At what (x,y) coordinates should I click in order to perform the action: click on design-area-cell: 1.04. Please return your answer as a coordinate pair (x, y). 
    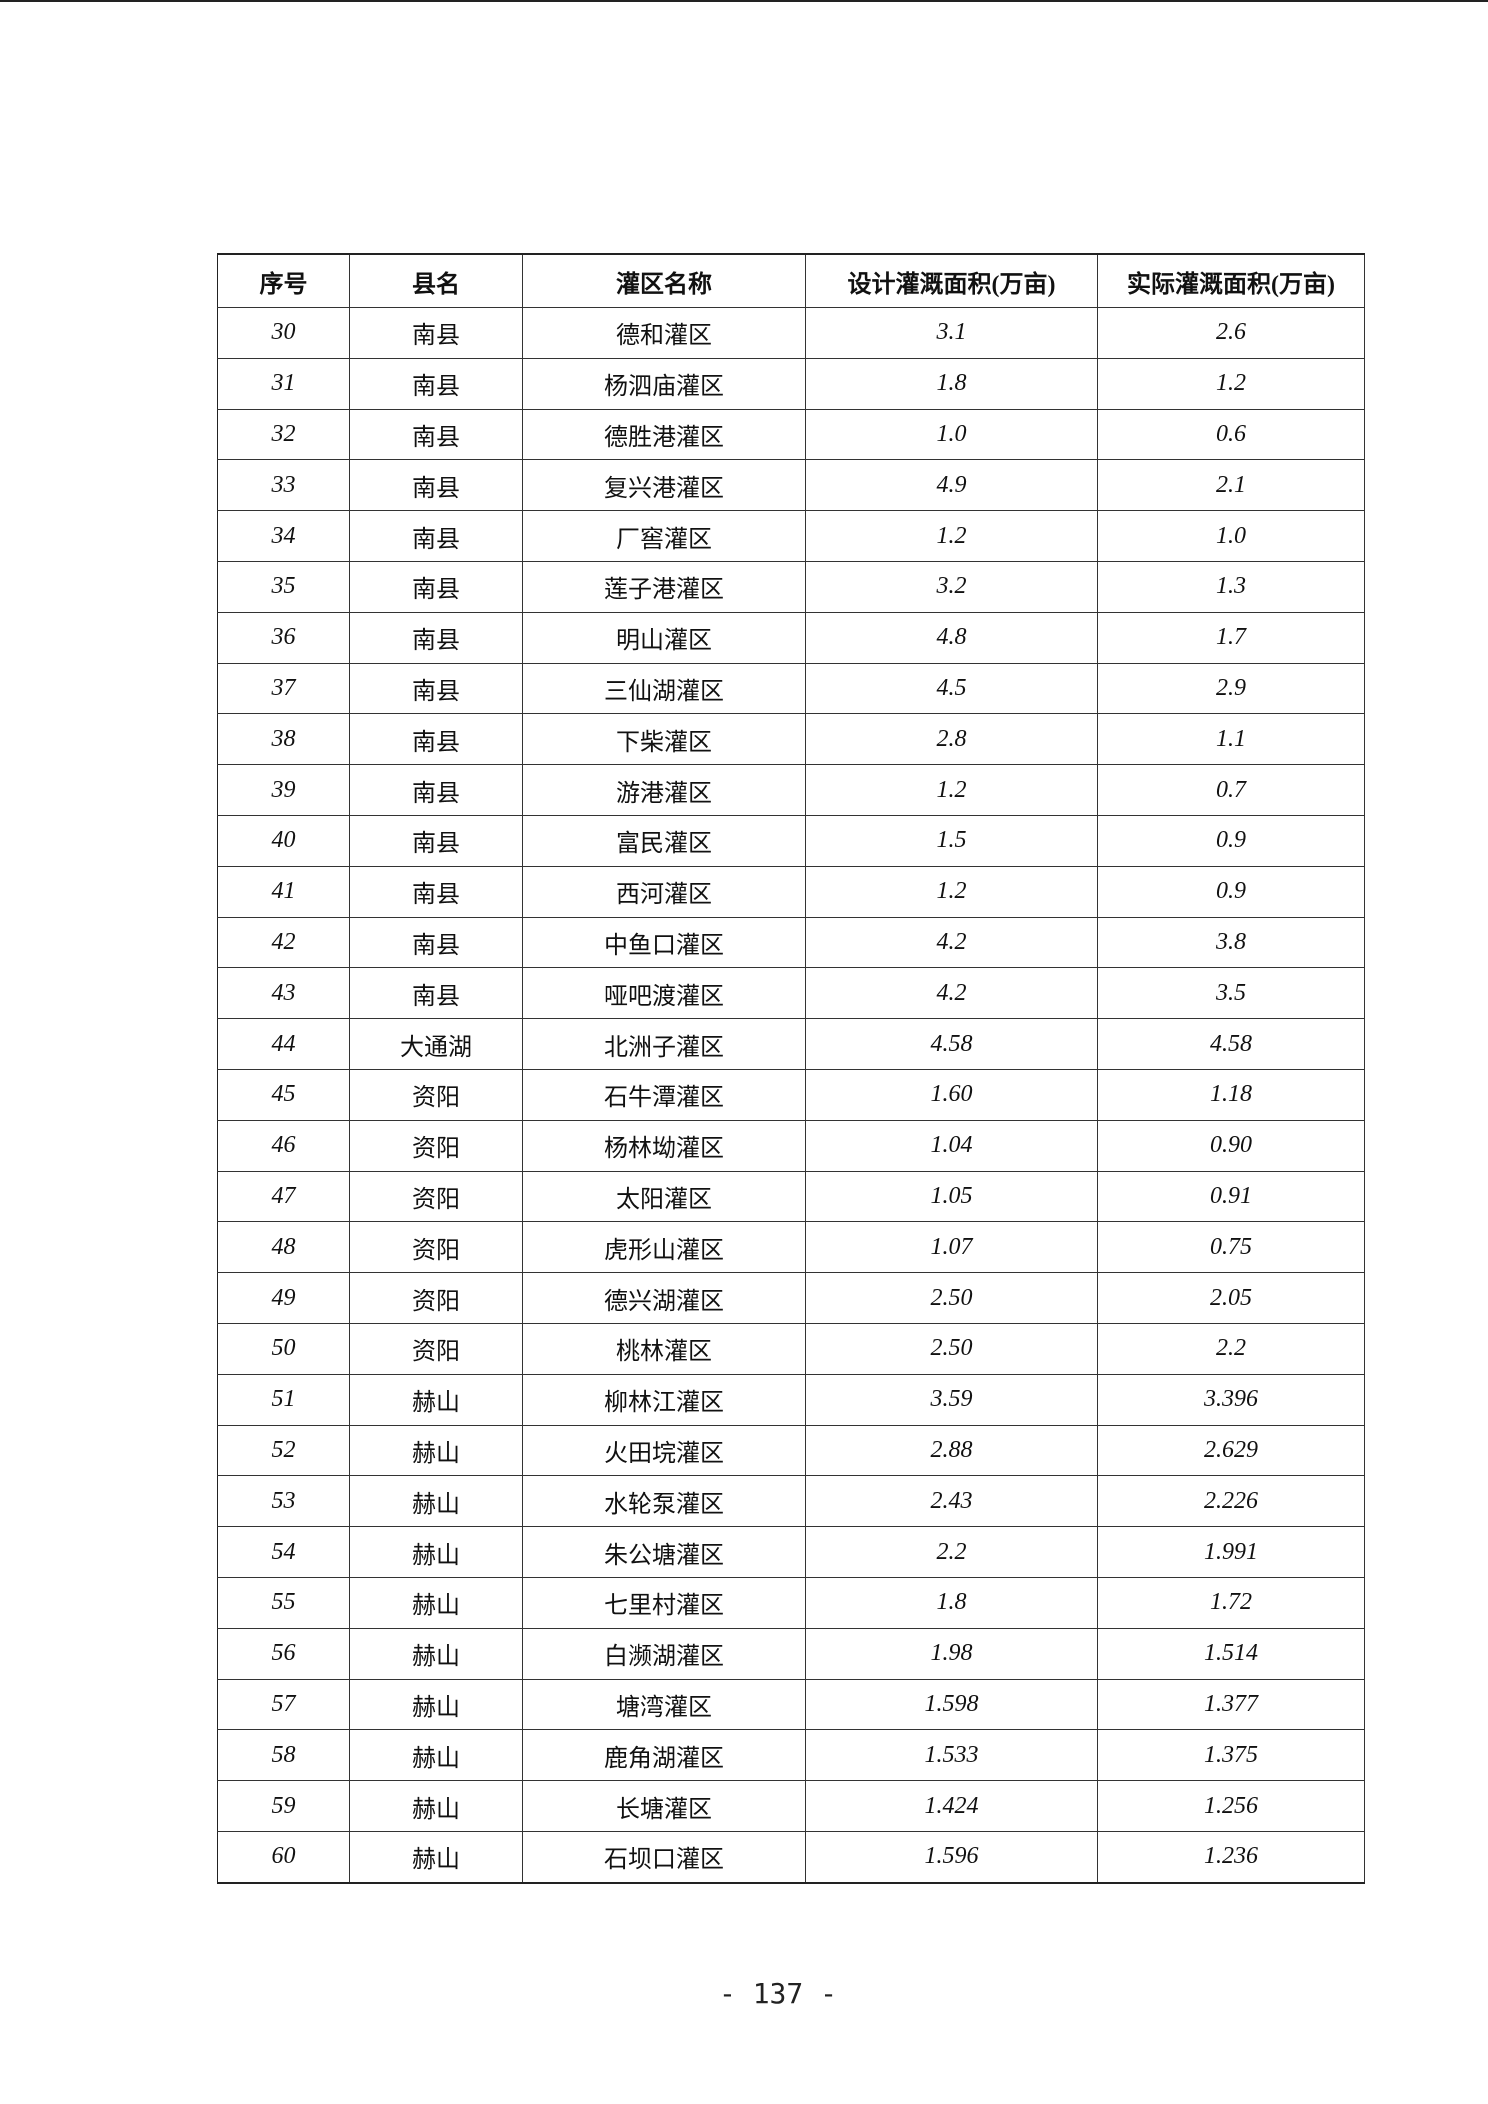
    Looking at the image, I should click on (951, 1145).